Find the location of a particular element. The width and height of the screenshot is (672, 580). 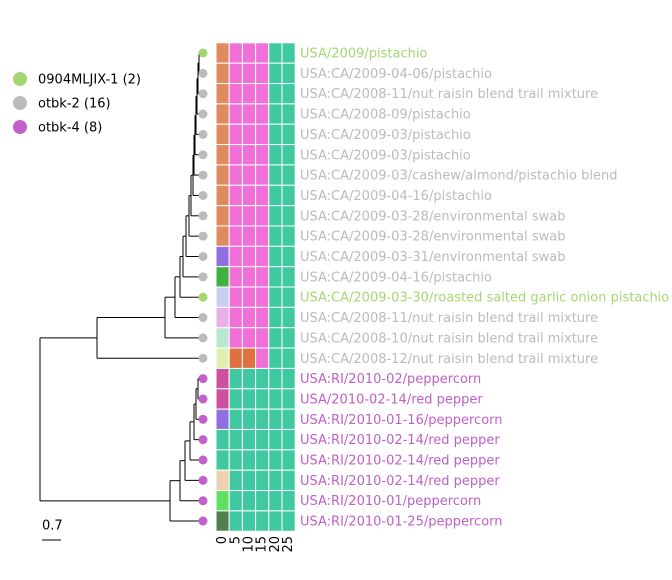

leaf-label: USA:RI/2010-02-14/red pepper is located at coordinates (400, 461).